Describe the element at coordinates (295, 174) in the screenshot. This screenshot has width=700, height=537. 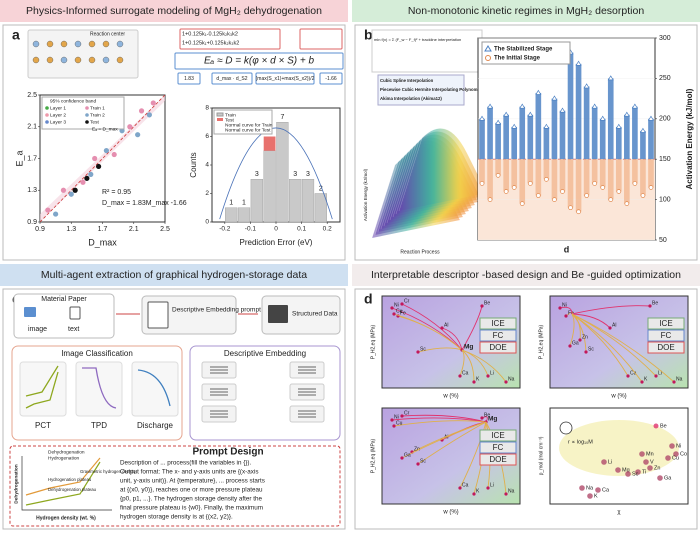
I see `data-label: 3` at that location.